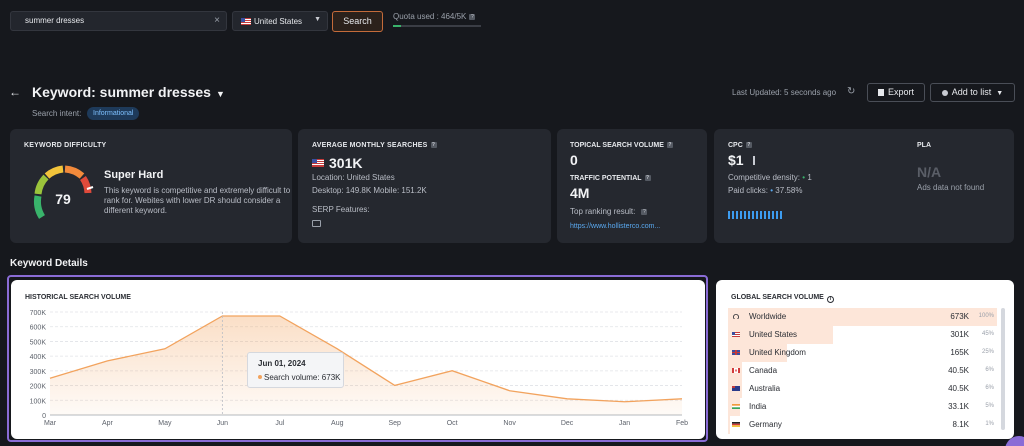 The width and height of the screenshot is (1024, 446). Describe the element at coordinates (768, 316) in the screenshot. I see `country-name: Worldwide` at that location.